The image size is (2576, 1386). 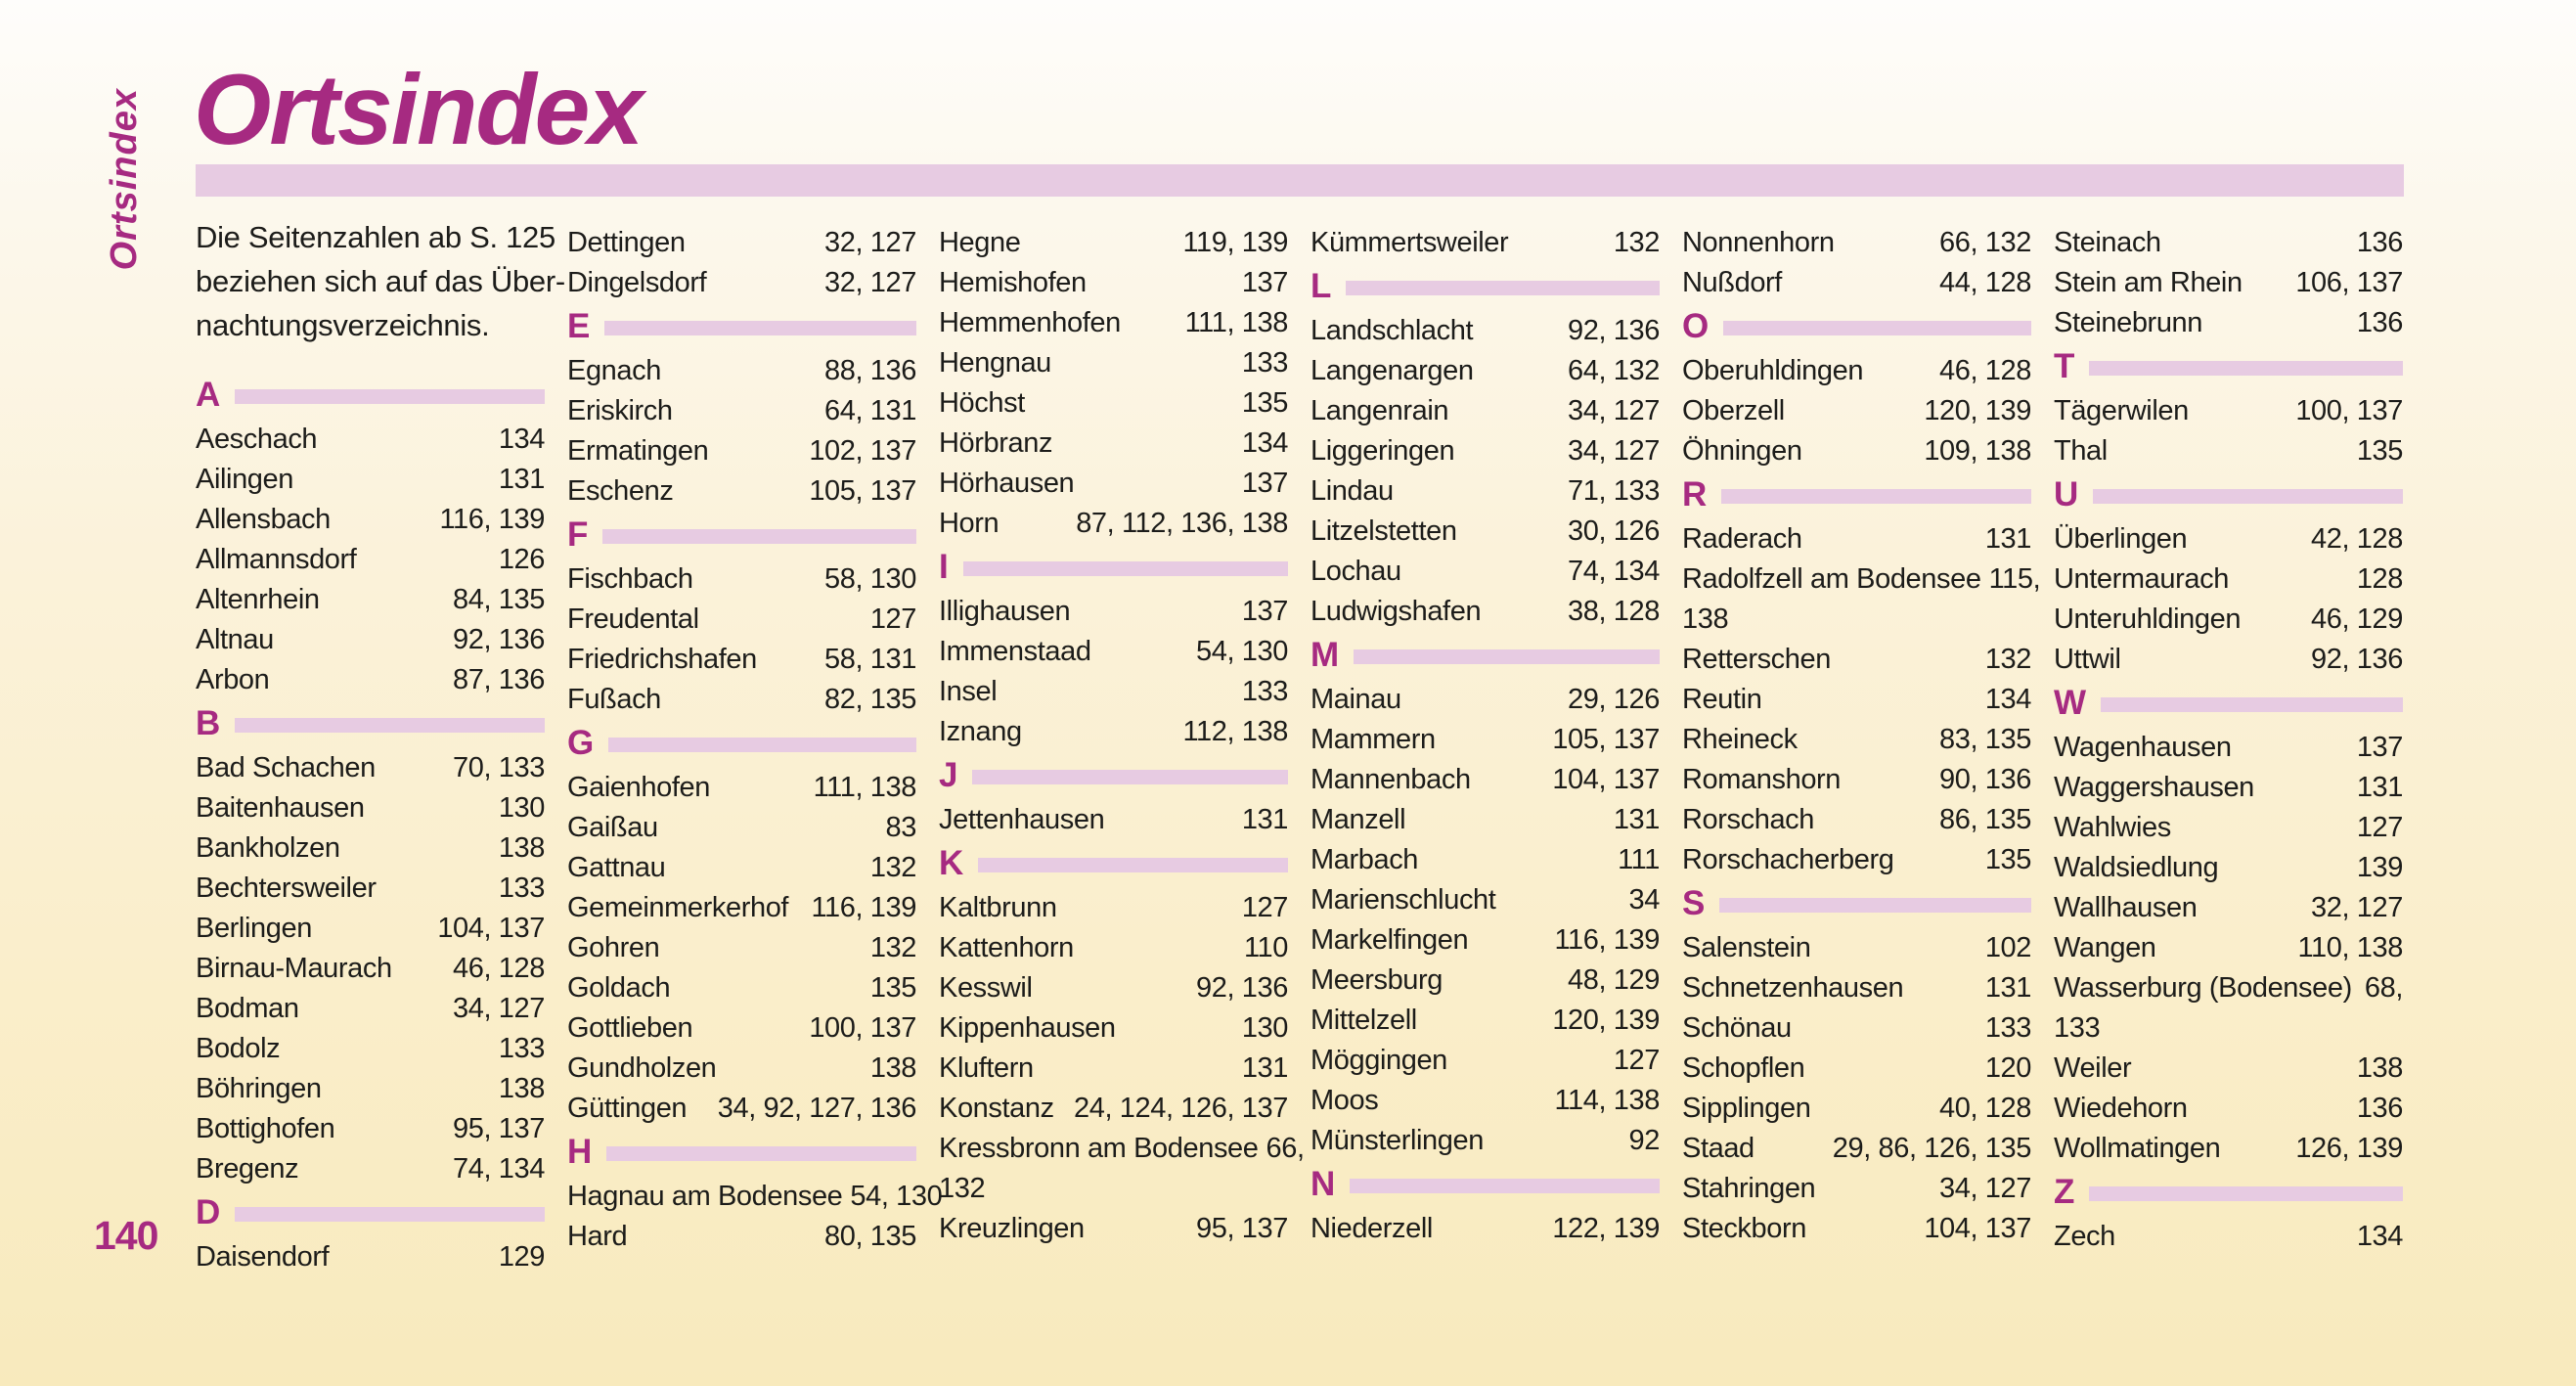 I want to click on section-header-d: D, so click(x=370, y=1214).